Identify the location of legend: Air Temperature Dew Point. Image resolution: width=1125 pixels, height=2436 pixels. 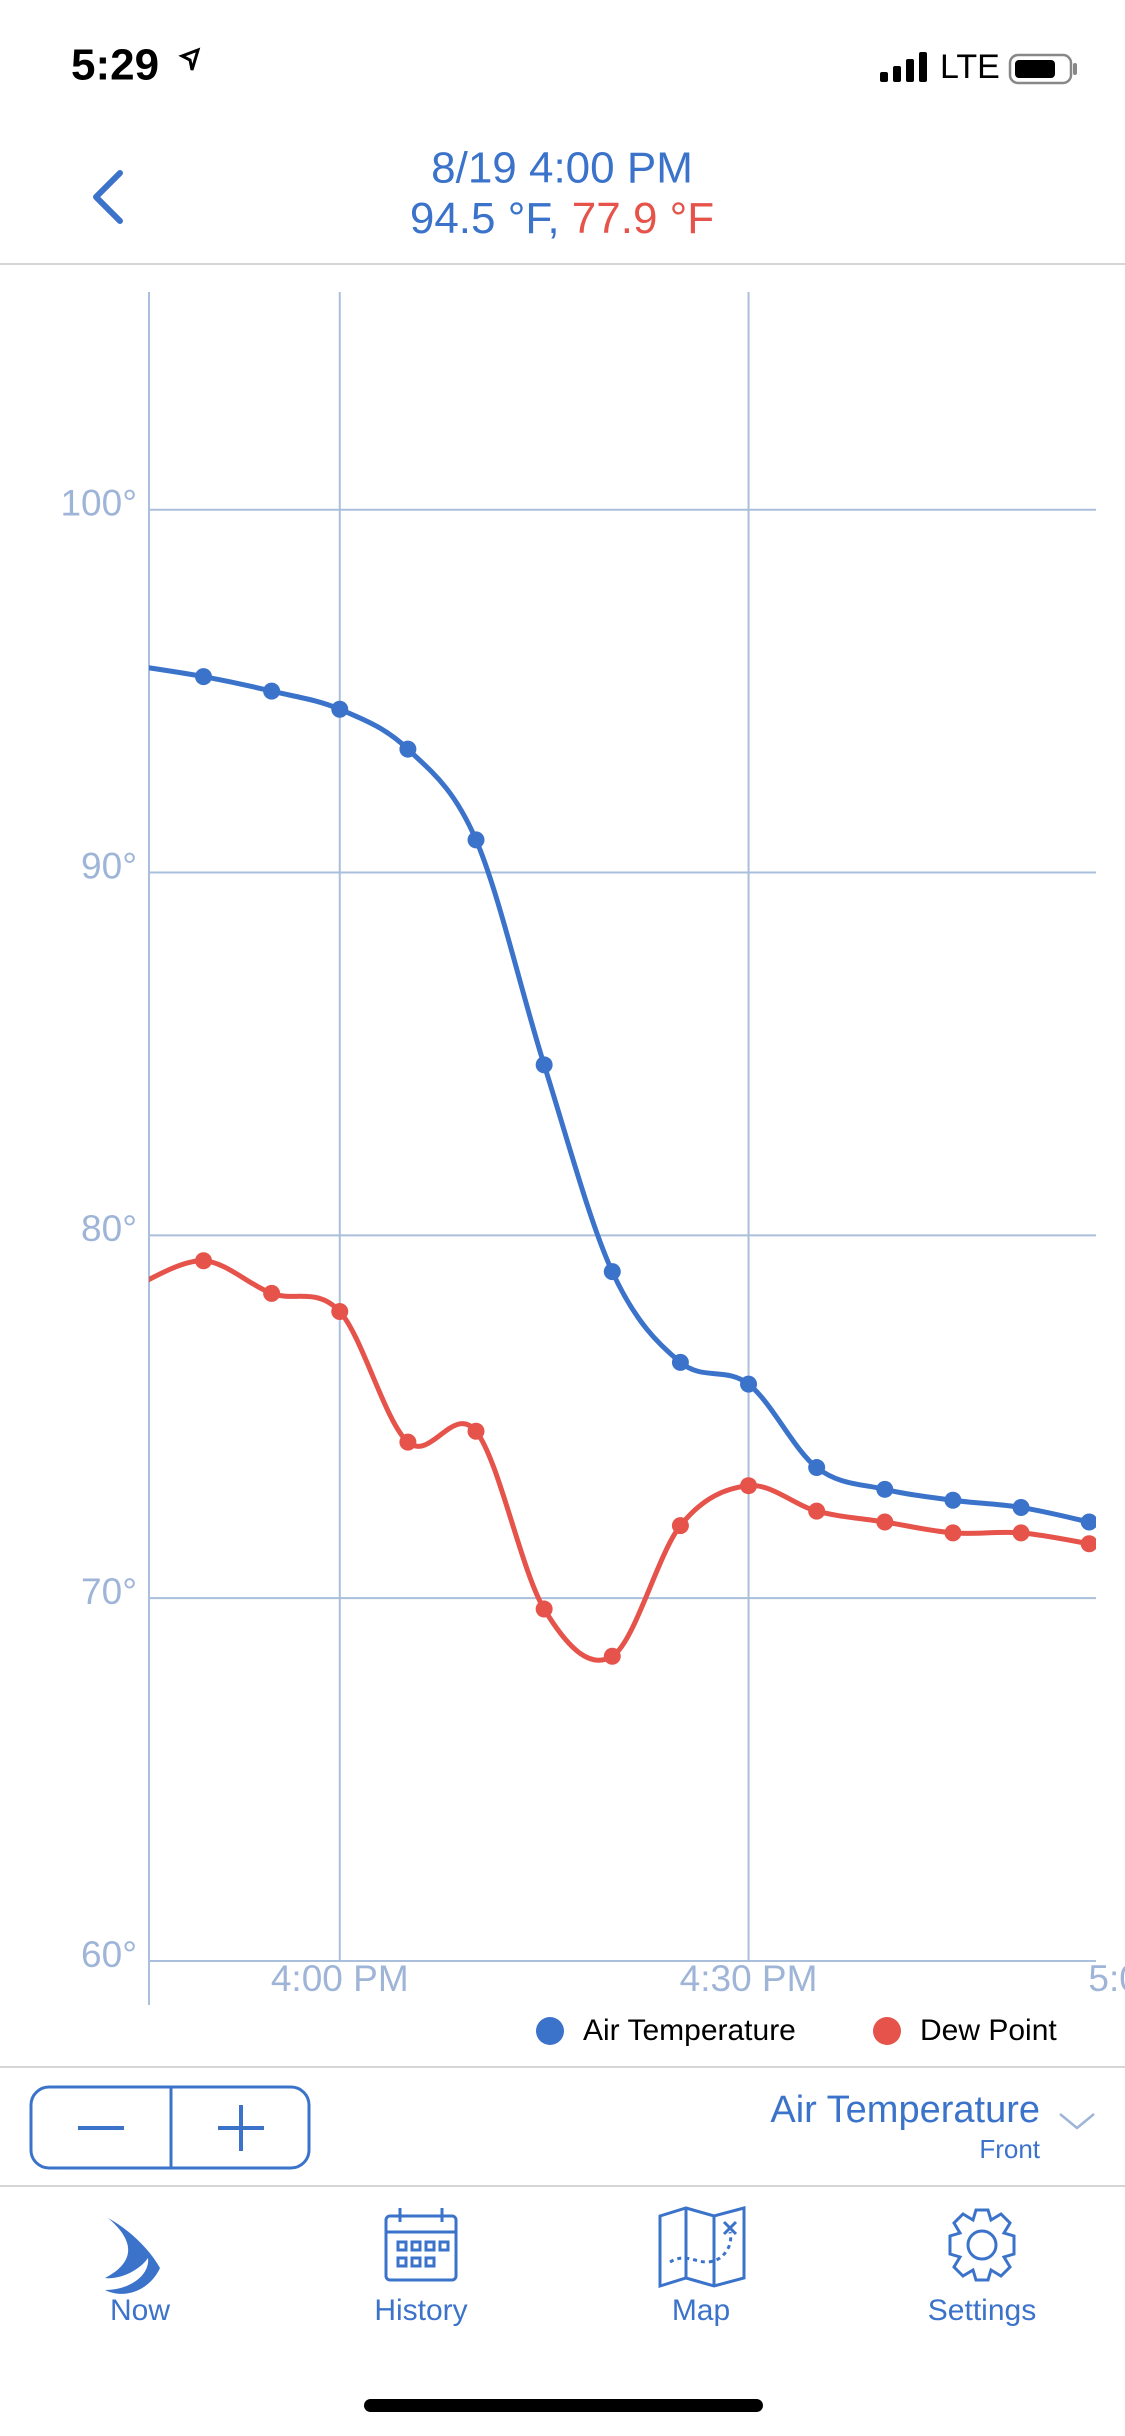
(796, 2030).